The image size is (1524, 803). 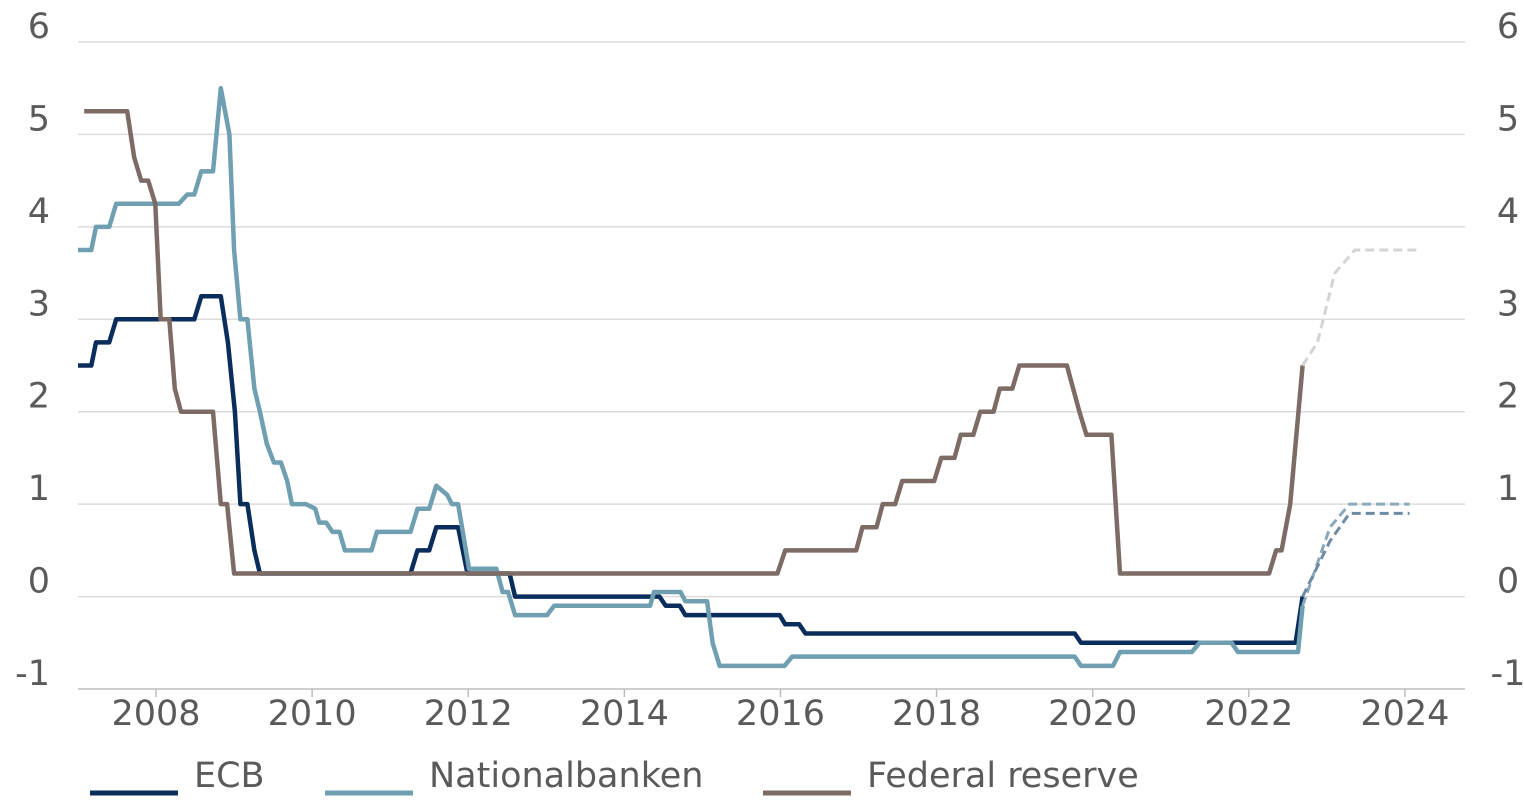 What do you see at coordinates (1508, 119) in the screenshot?
I see `y2-tick-label: 5` at bounding box center [1508, 119].